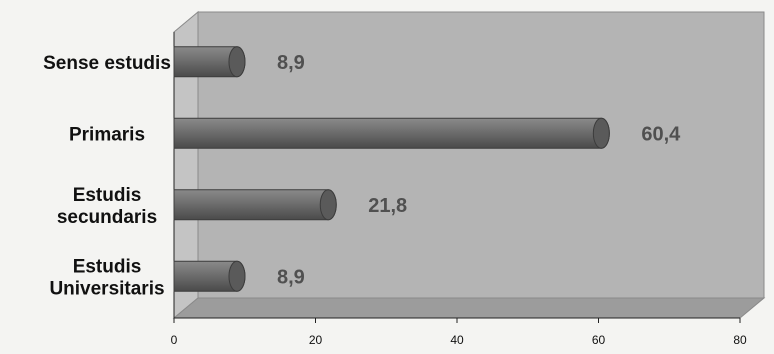 Image resolution: width=774 pixels, height=354 pixels. What do you see at coordinates (599, 340) in the screenshot?
I see `x-tick-label: 60` at bounding box center [599, 340].